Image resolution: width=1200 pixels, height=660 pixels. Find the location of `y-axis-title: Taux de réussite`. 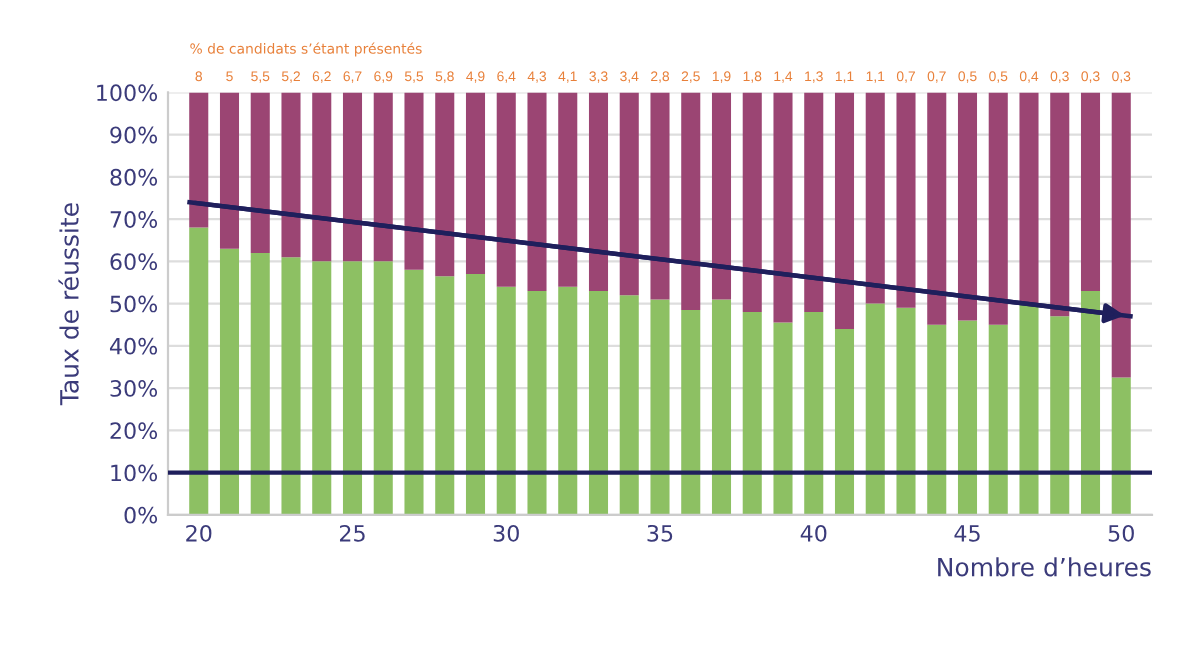

y-axis-title: Taux de réussite is located at coordinates (68, 304).